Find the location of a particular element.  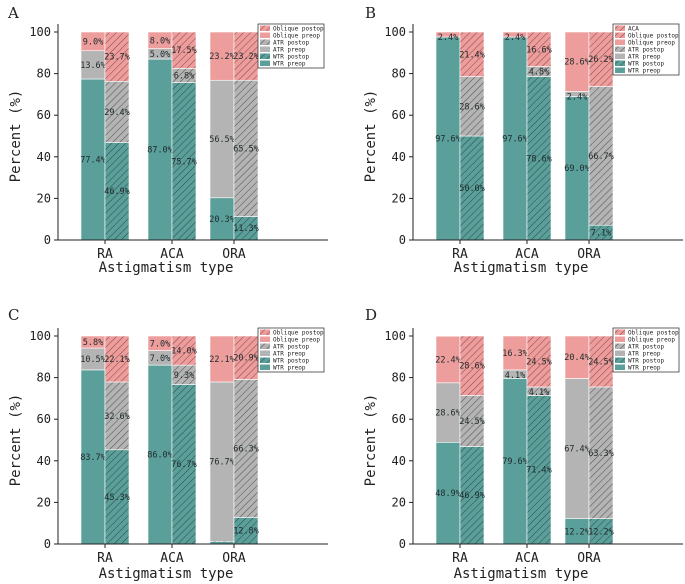

bar-aca-preop: 79.6% 4.1% 16.3% is located at coordinates (515, 440).